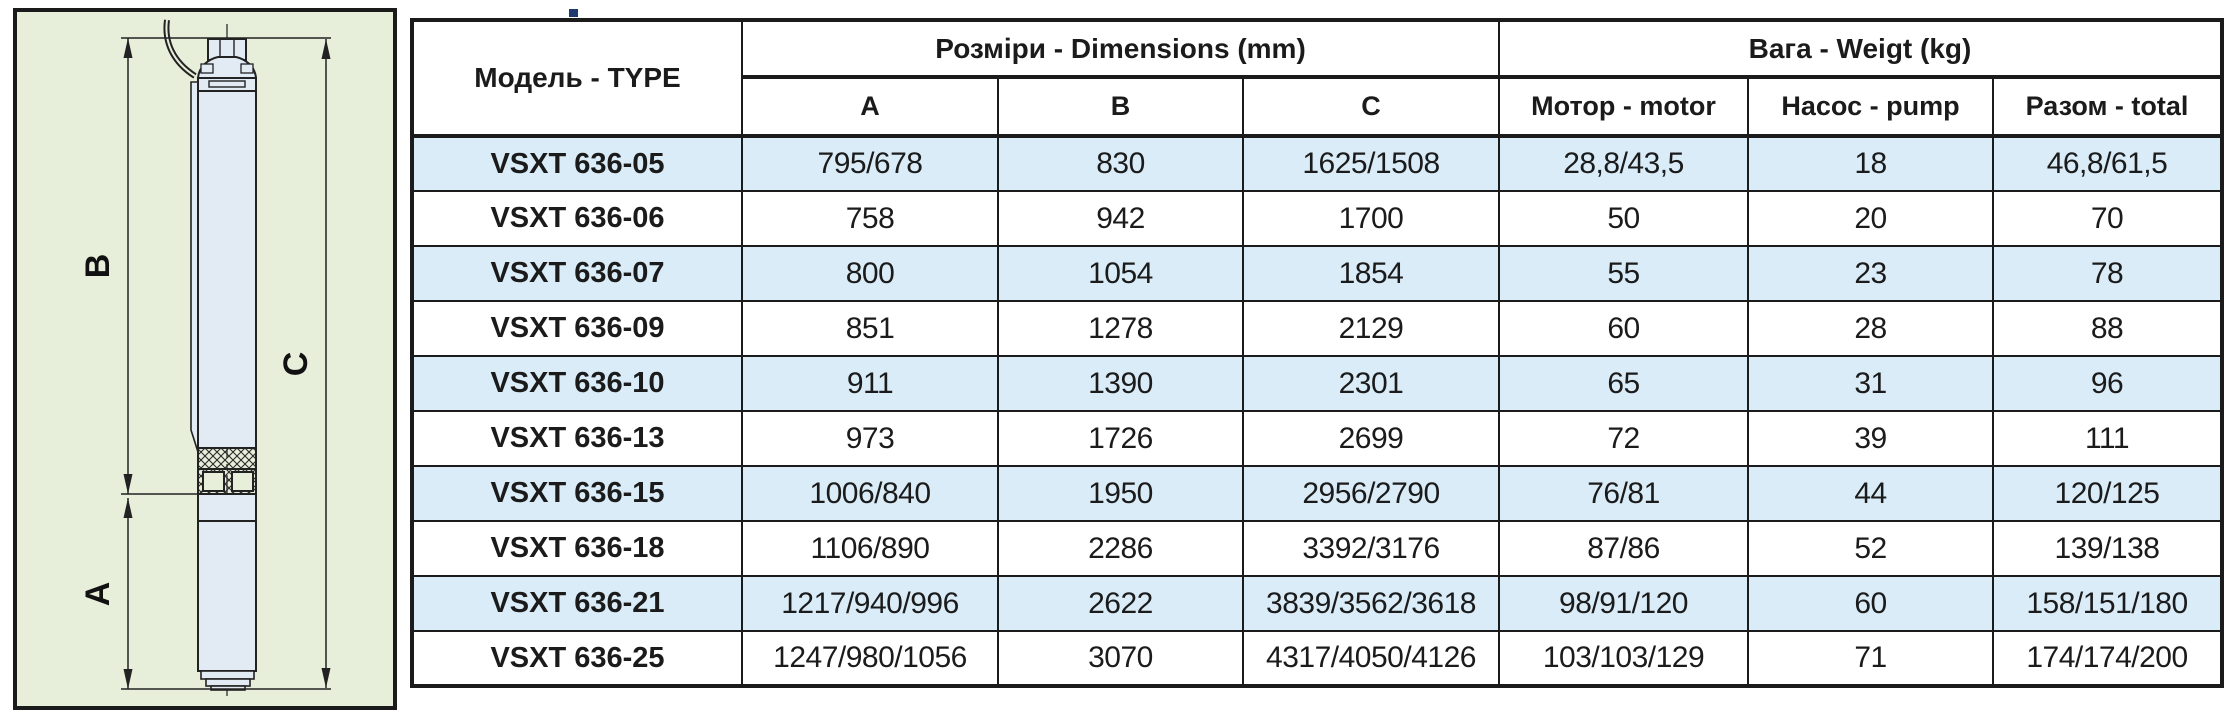  I want to click on pump-schematic: B A C, so click(205, 357).